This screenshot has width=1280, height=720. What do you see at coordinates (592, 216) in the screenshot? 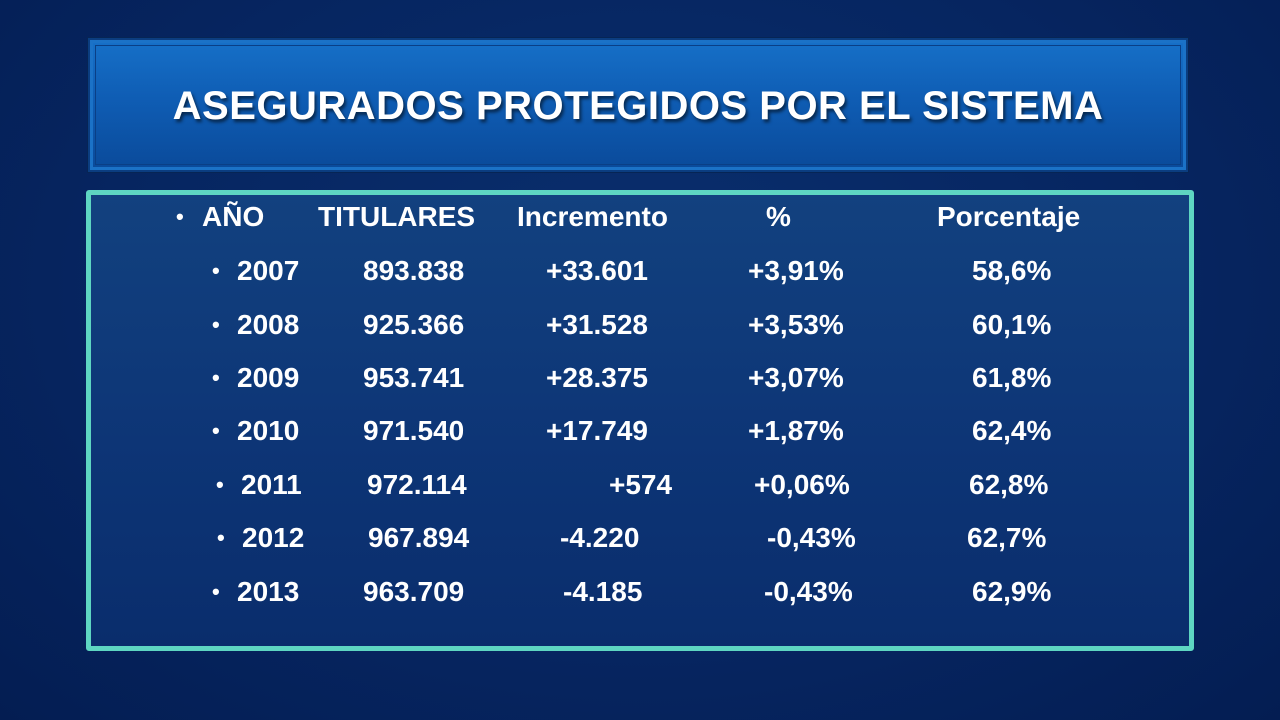
I see `header-increment: Incremento` at bounding box center [592, 216].